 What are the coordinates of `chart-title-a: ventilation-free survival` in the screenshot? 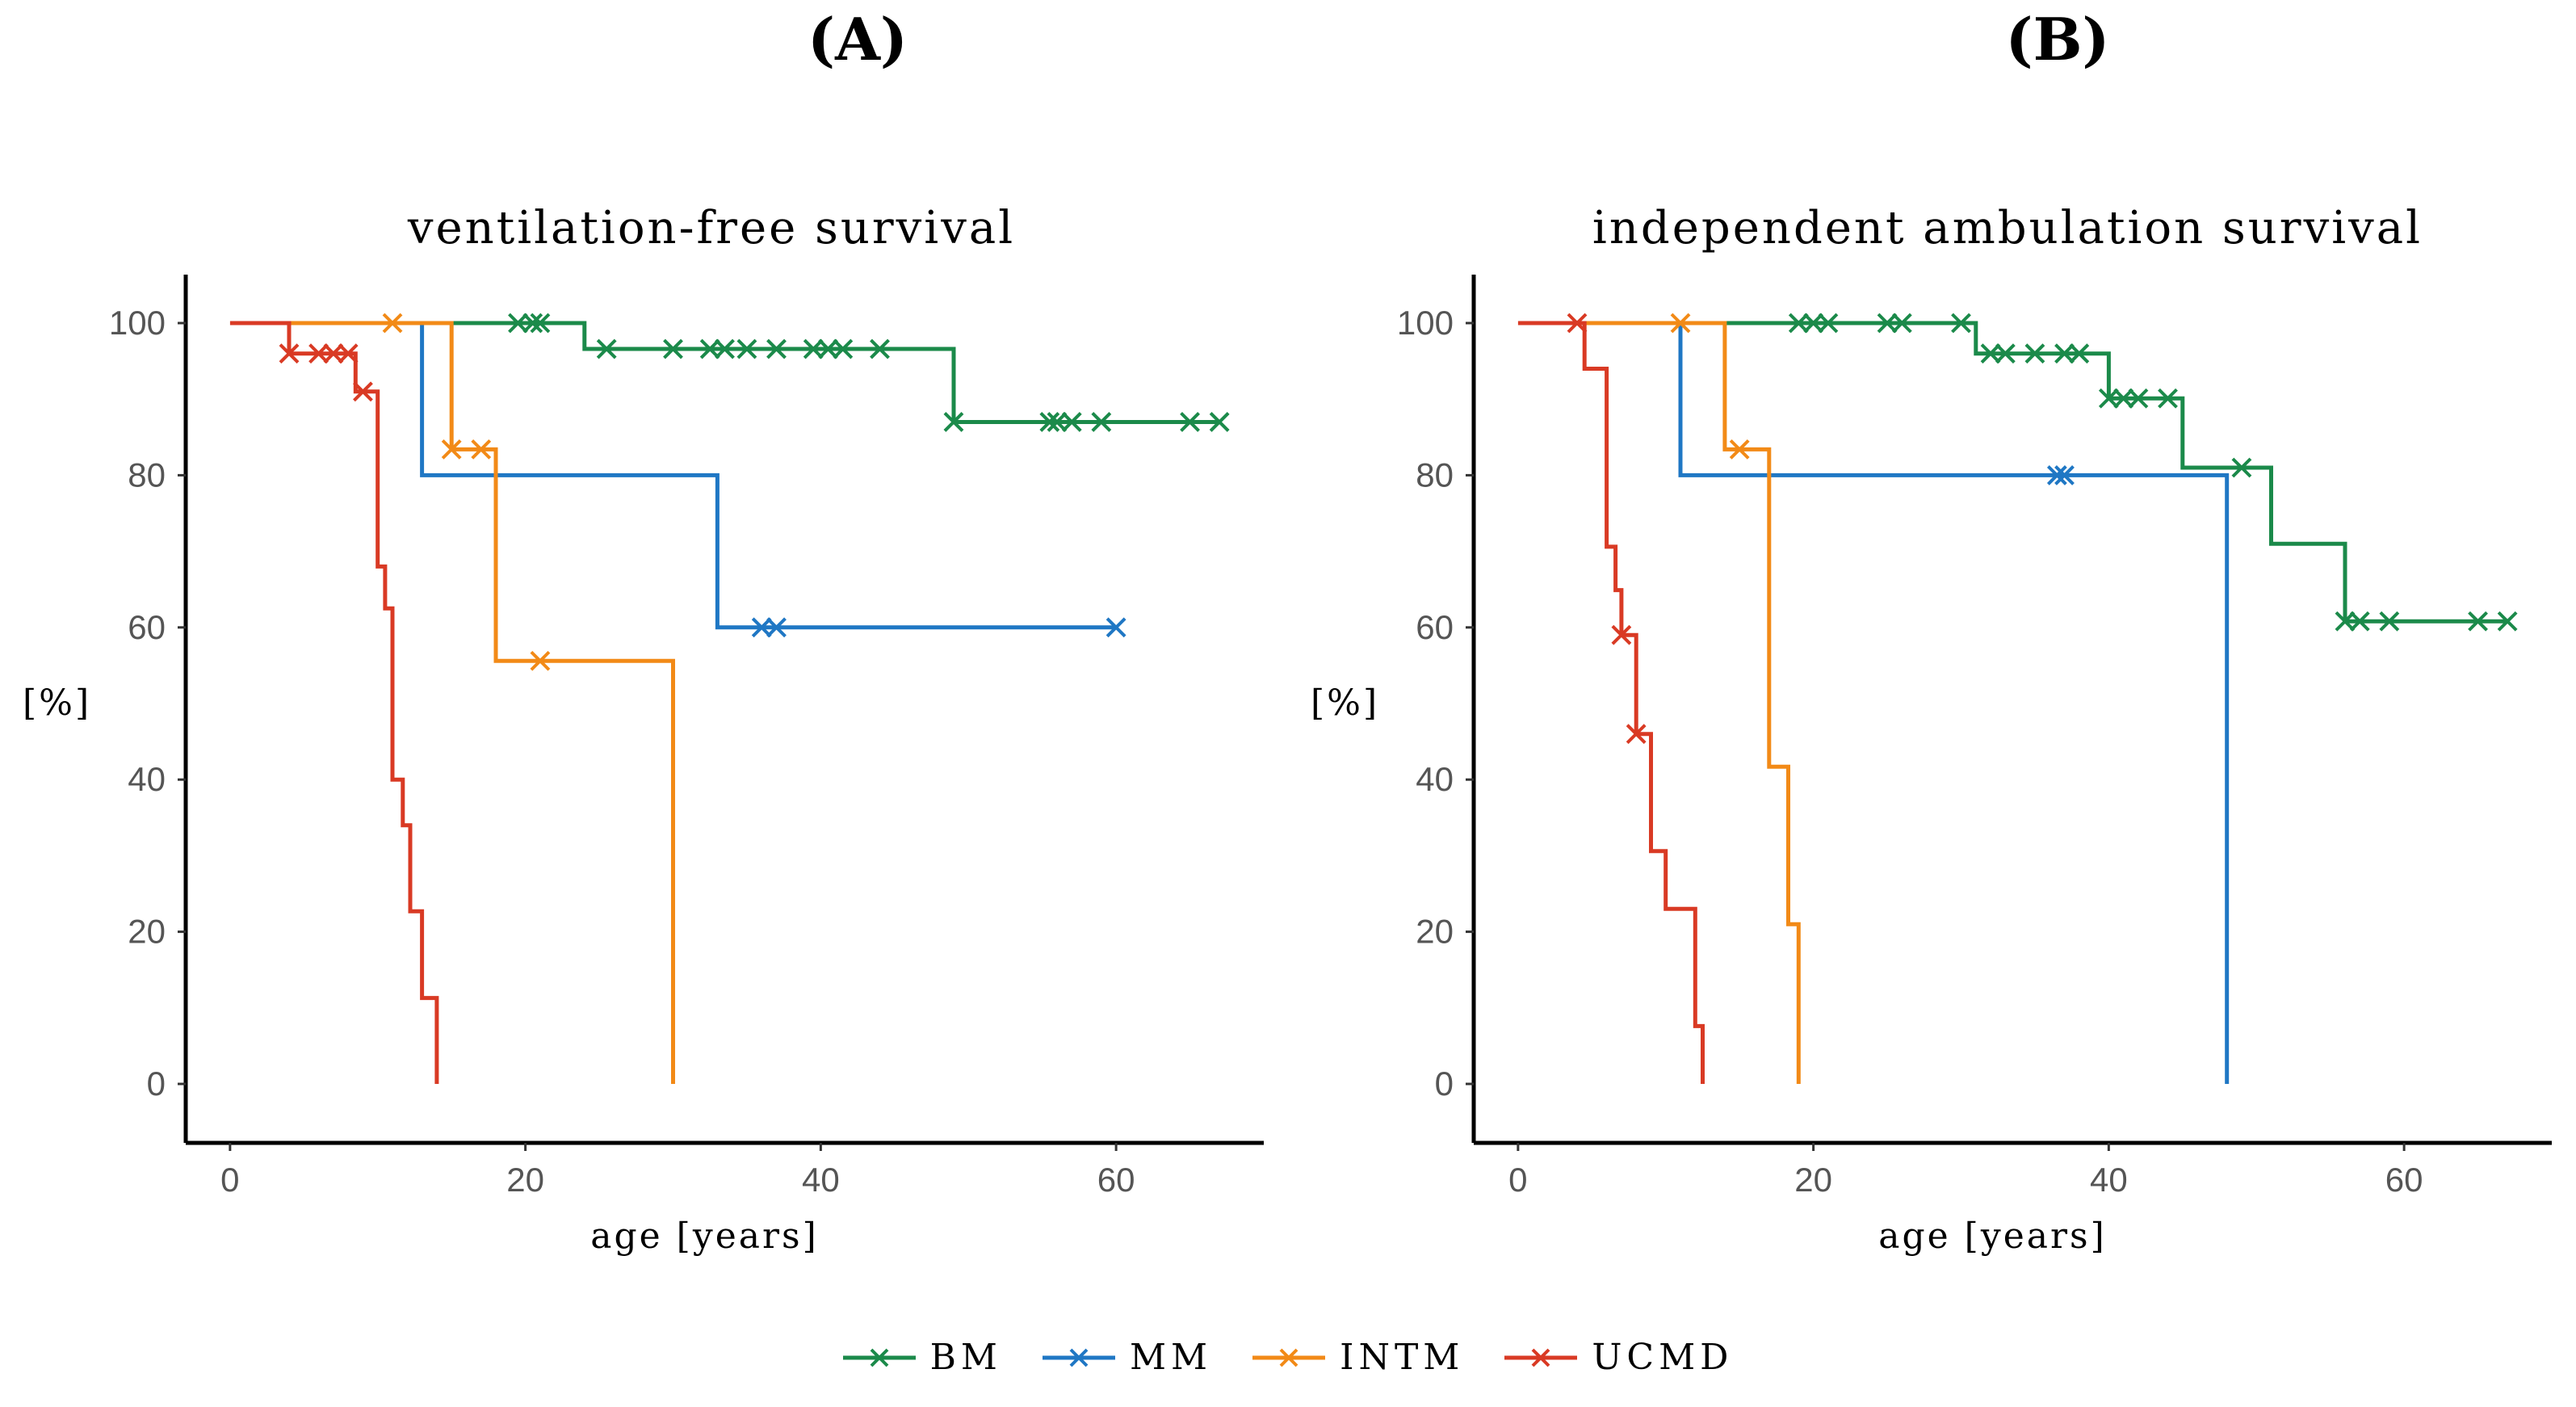 It's located at (711, 228).